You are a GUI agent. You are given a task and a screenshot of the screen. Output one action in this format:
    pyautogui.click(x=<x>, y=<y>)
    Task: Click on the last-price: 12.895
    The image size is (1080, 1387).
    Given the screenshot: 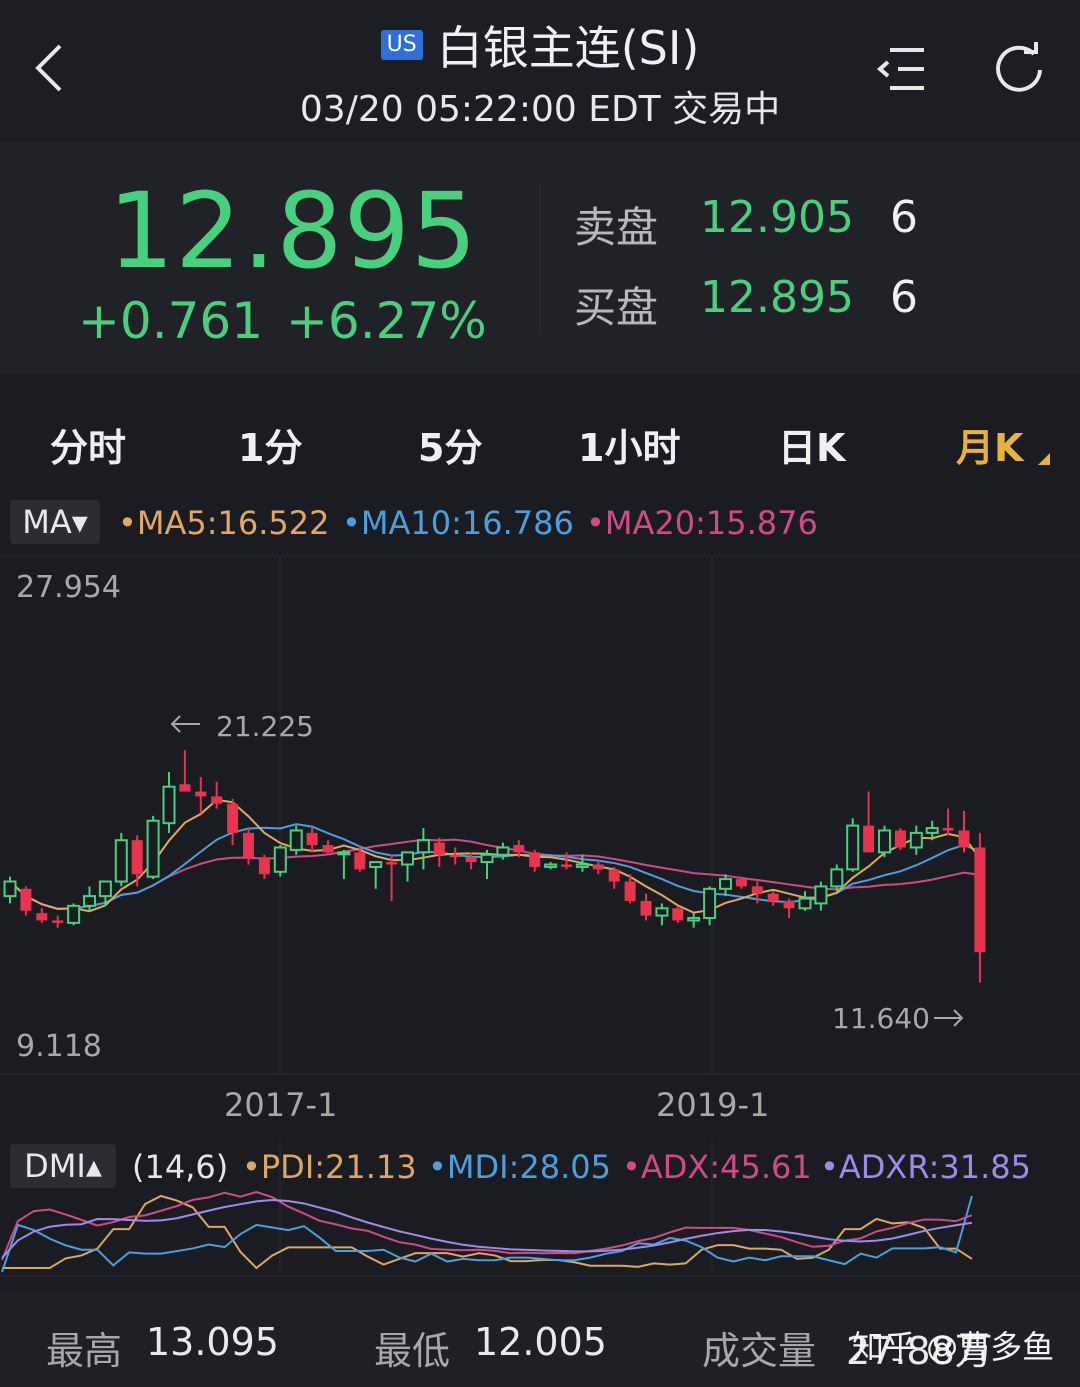 What is the action you would take?
    pyautogui.click(x=293, y=231)
    